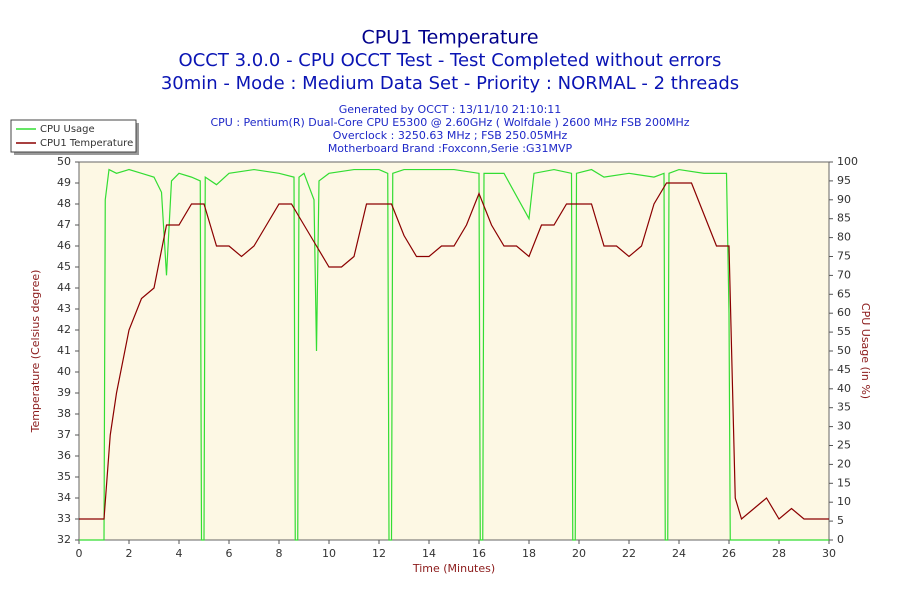 The height and width of the screenshot is (600, 900). What do you see at coordinates (844, 237) in the screenshot?
I see `y2-tick-label: 80` at bounding box center [844, 237].